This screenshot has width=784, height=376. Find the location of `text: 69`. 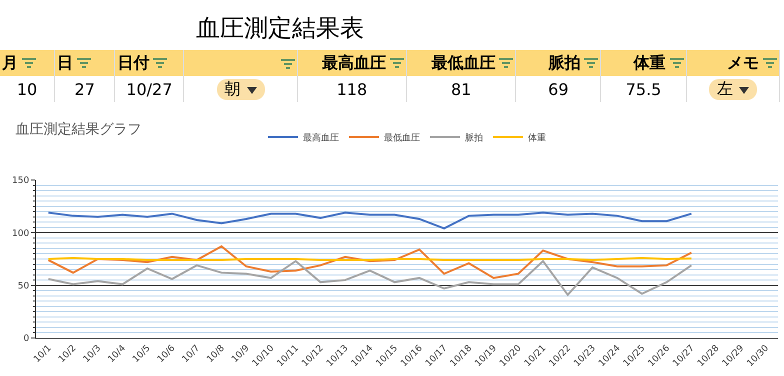

text: 69 is located at coordinates (558, 89).